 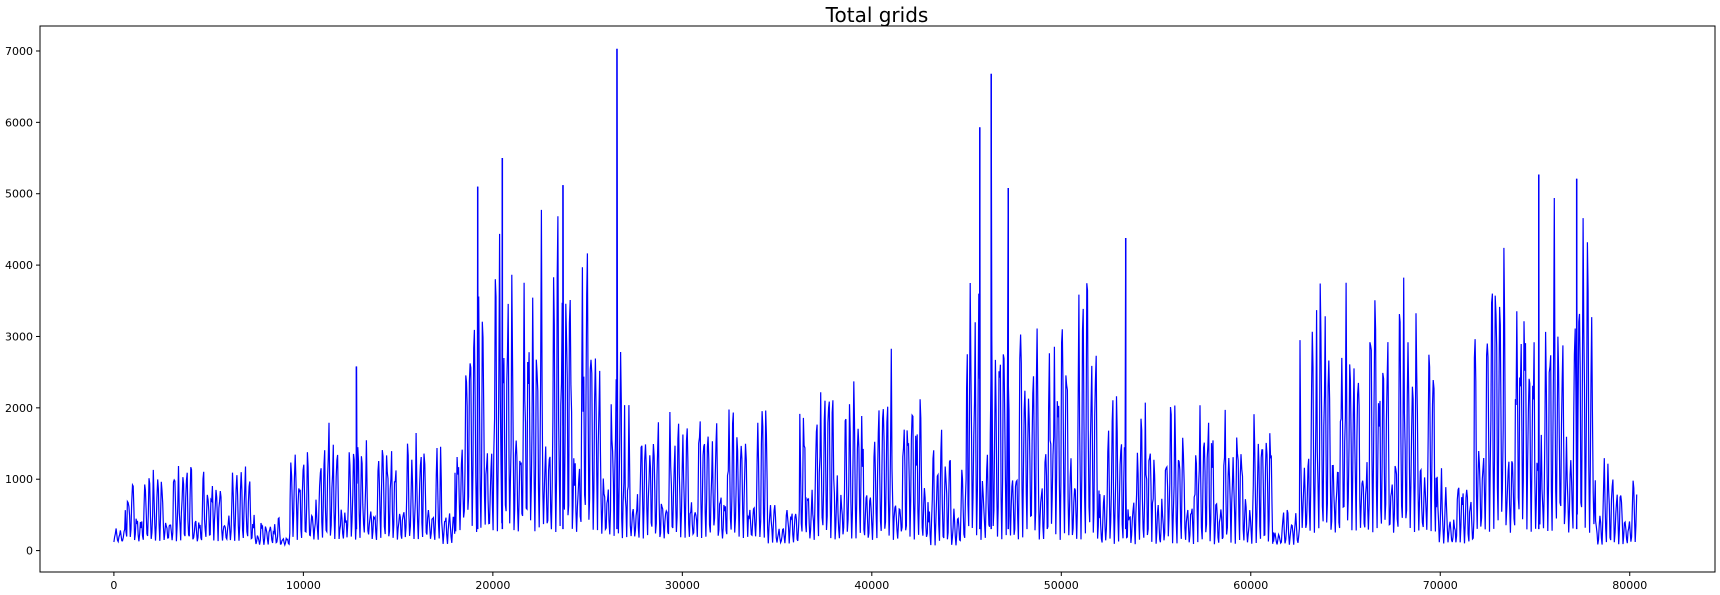 I want to click on y-tick-label: 4000, so click(x=19, y=265).